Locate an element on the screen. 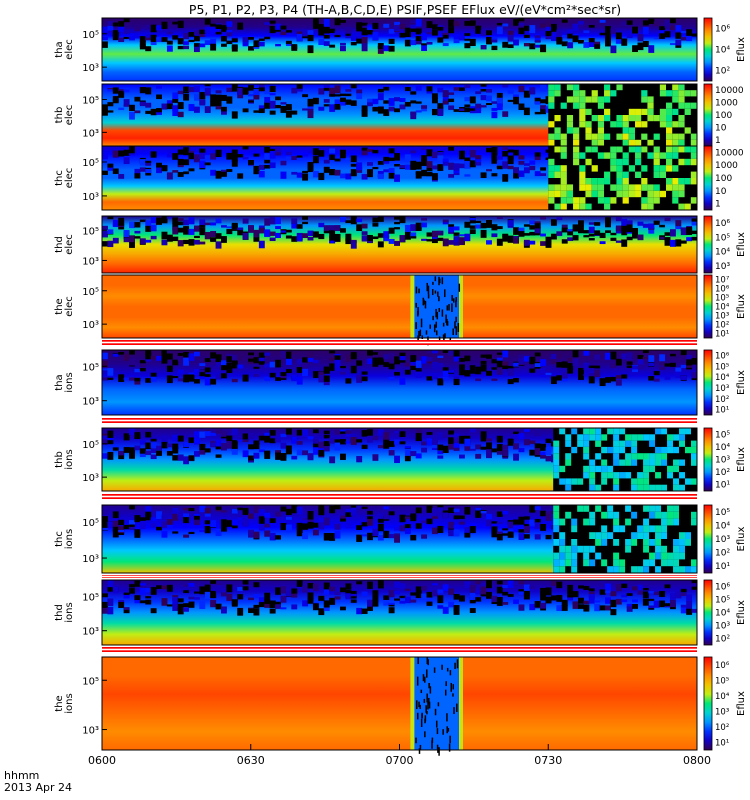  colorbar-tick: 10³ is located at coordinates (722, 317).